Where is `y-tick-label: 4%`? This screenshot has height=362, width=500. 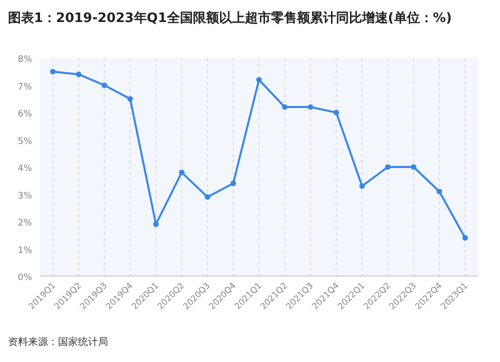 y-tick-label: 4% is located at coordinates (25, 169).